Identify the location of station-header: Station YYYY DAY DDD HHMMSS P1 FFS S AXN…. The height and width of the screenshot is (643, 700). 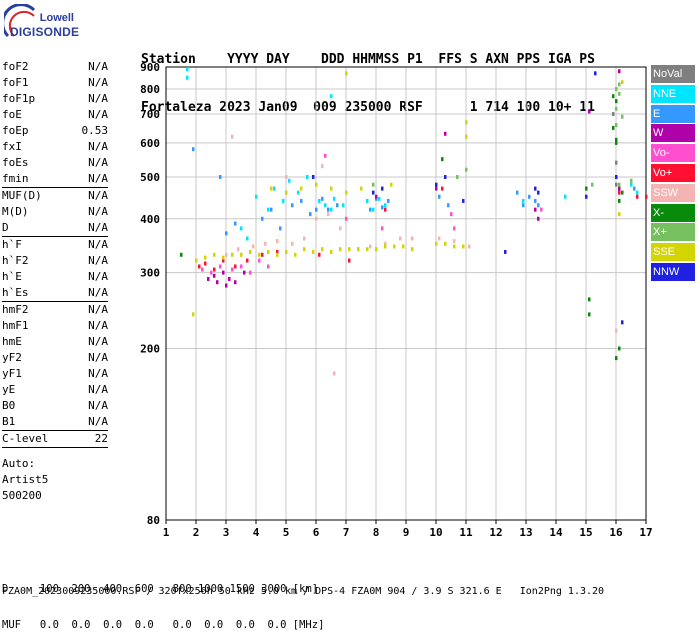
(368, 76).